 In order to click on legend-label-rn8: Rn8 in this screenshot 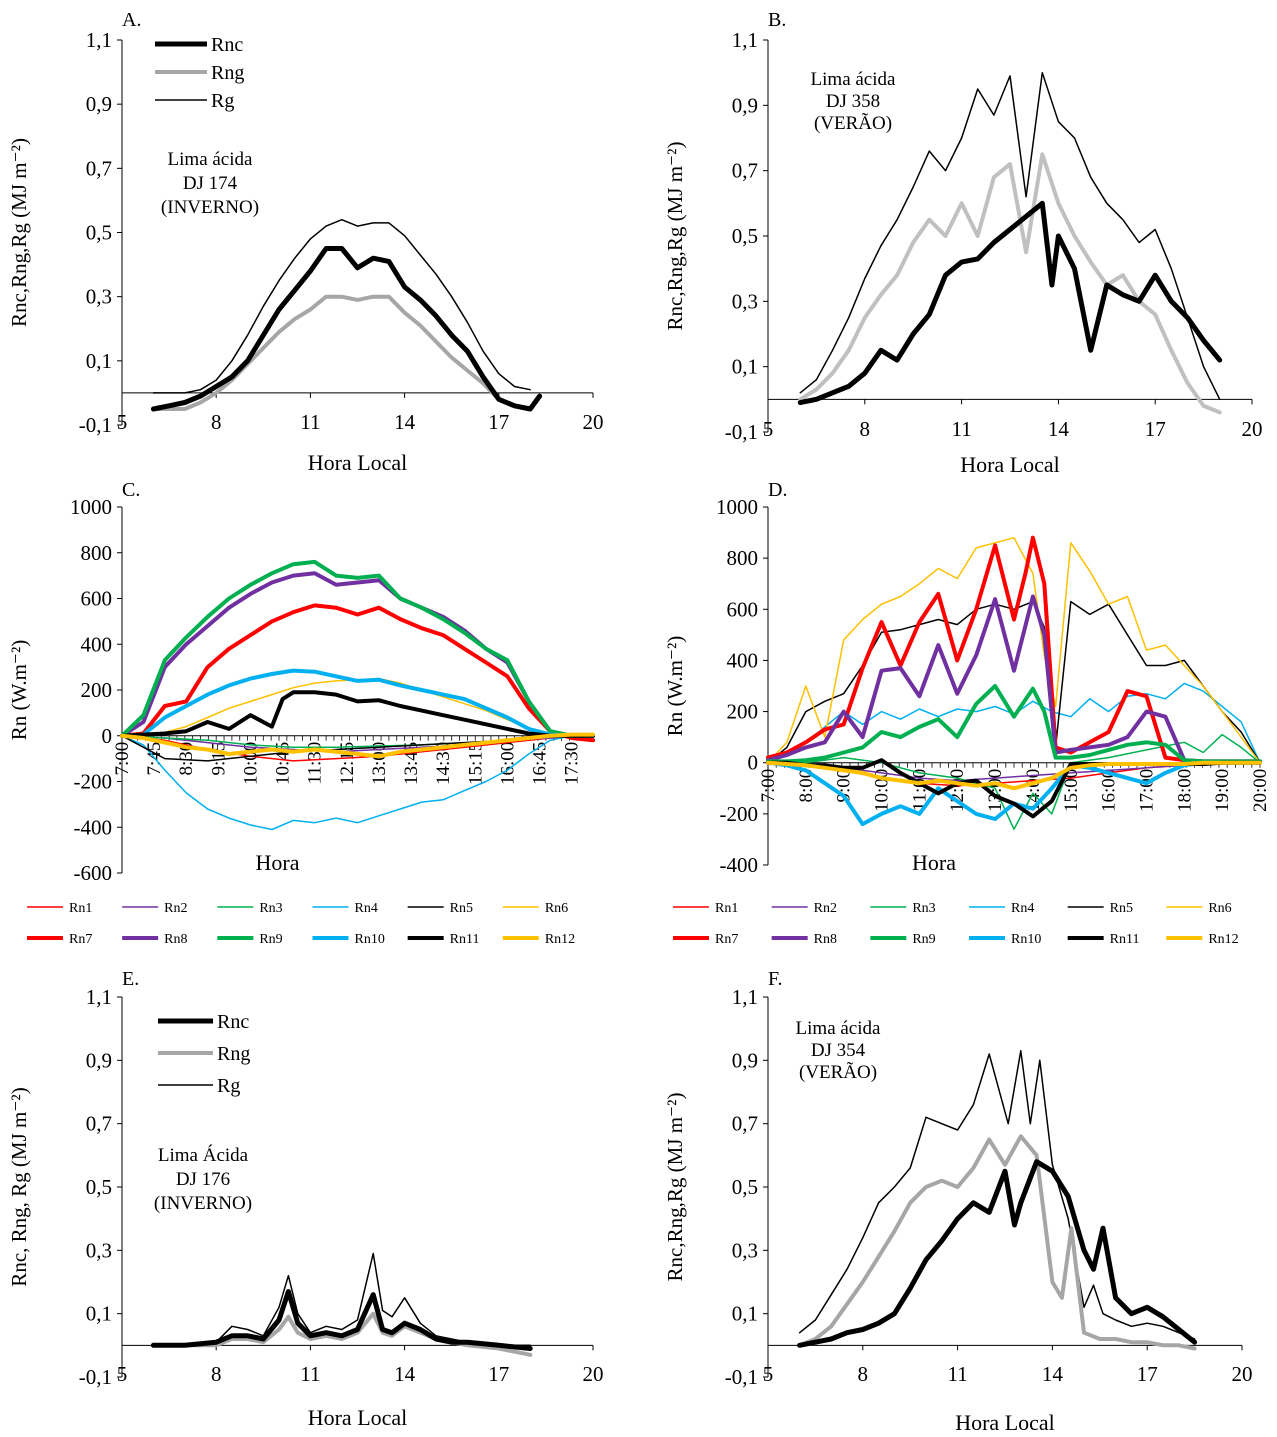, I will do `click(825, 939)`.